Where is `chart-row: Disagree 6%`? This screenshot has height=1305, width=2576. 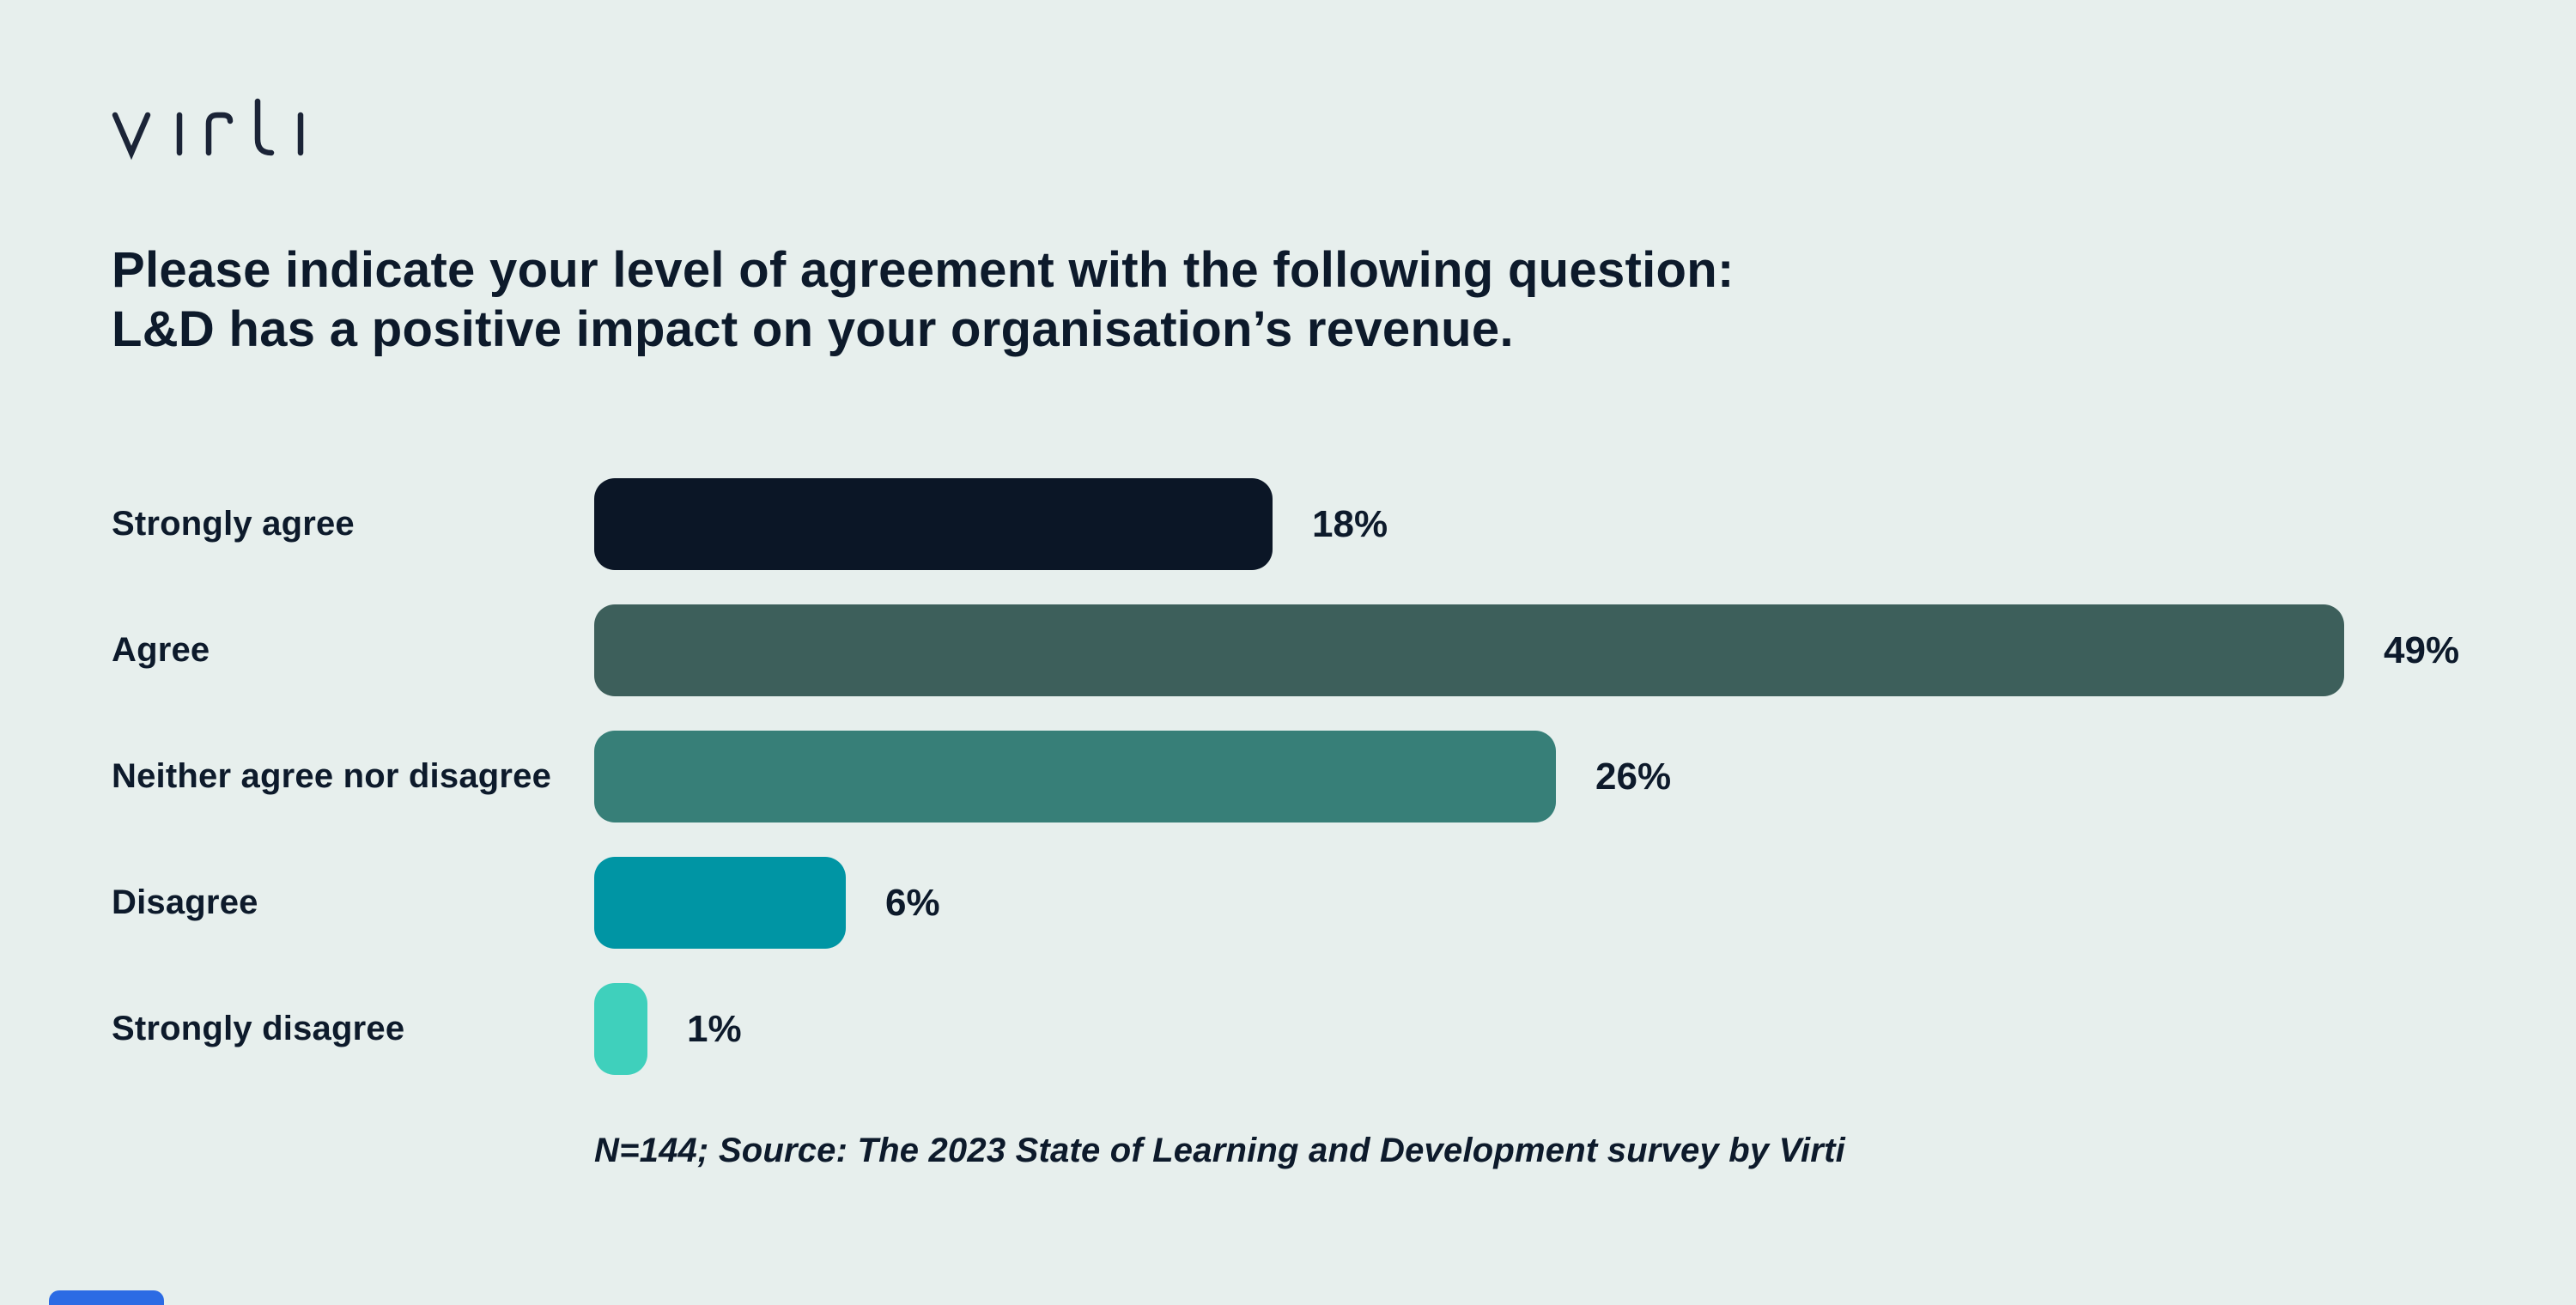 chart-row: Disagree 6% is located at coordinates (1314, 903).